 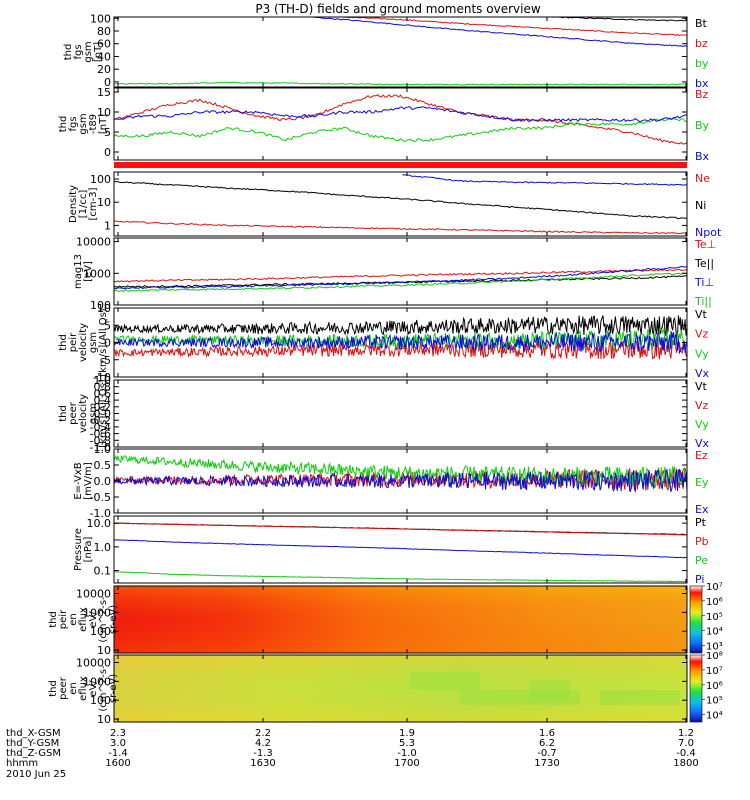 What do you see at coordinates (701, 43) in the screenshot?
I see `legend-bz: bz` at bounding box center [701, 43].